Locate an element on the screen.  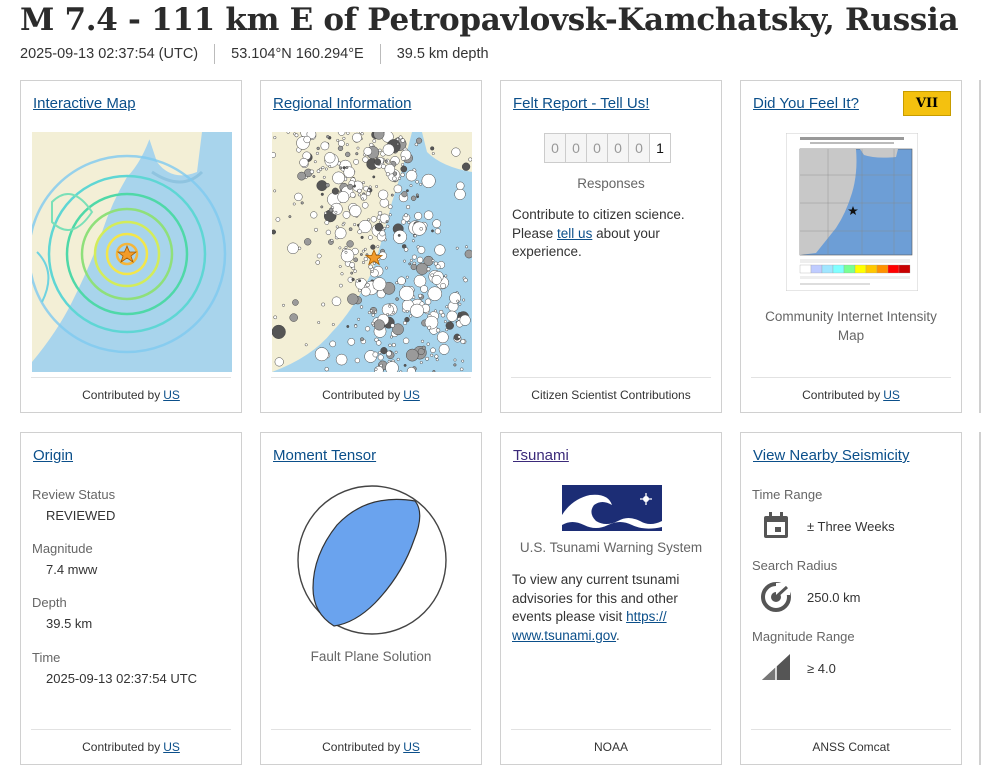
beachball-diagram is located at coordinates (372, 560).